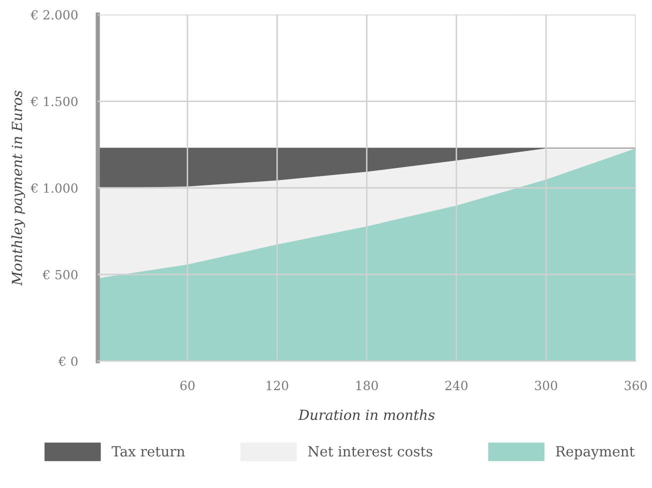 The image size is (652, 488). What do you see at coordinates (366, 414) in the screenshot?
I see `x-axis-title: Duration in months` at bounding box center [366, 414].